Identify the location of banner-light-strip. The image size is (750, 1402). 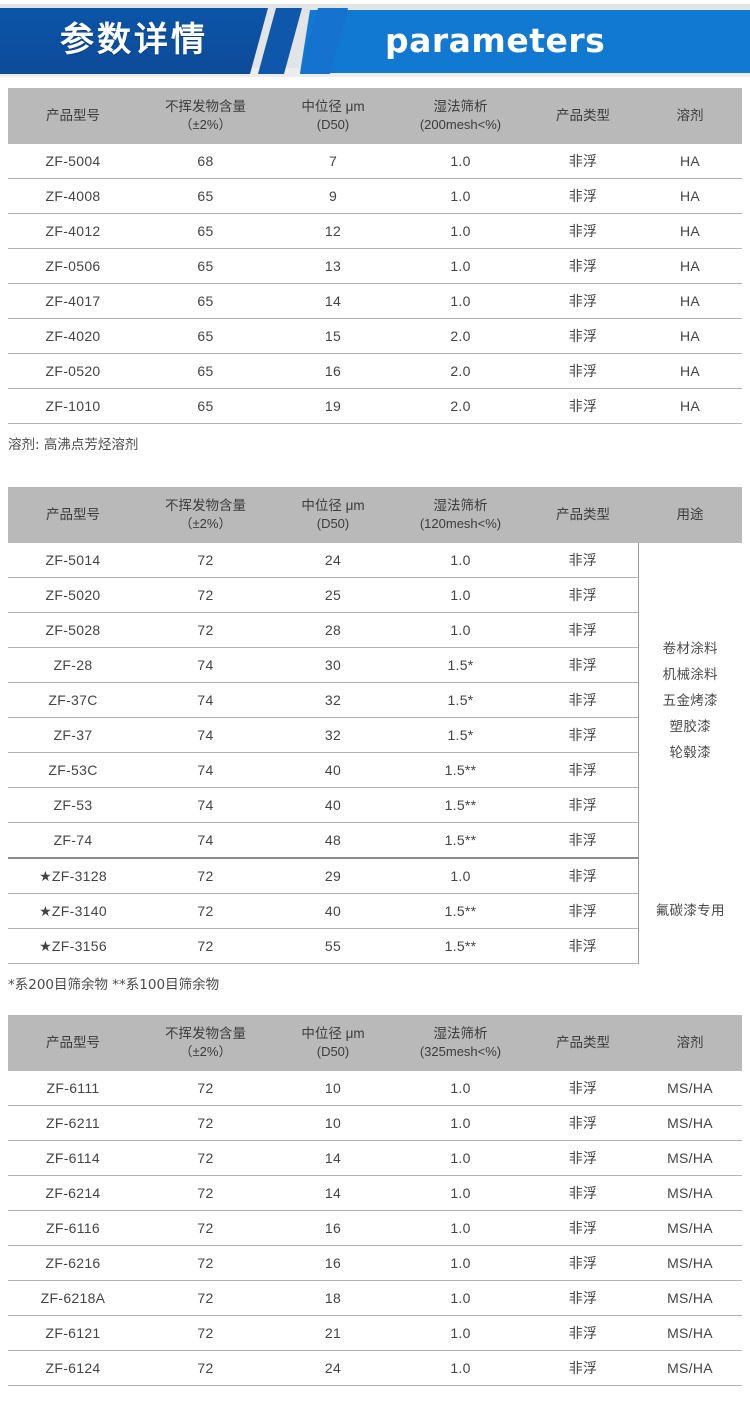
(525, 41).